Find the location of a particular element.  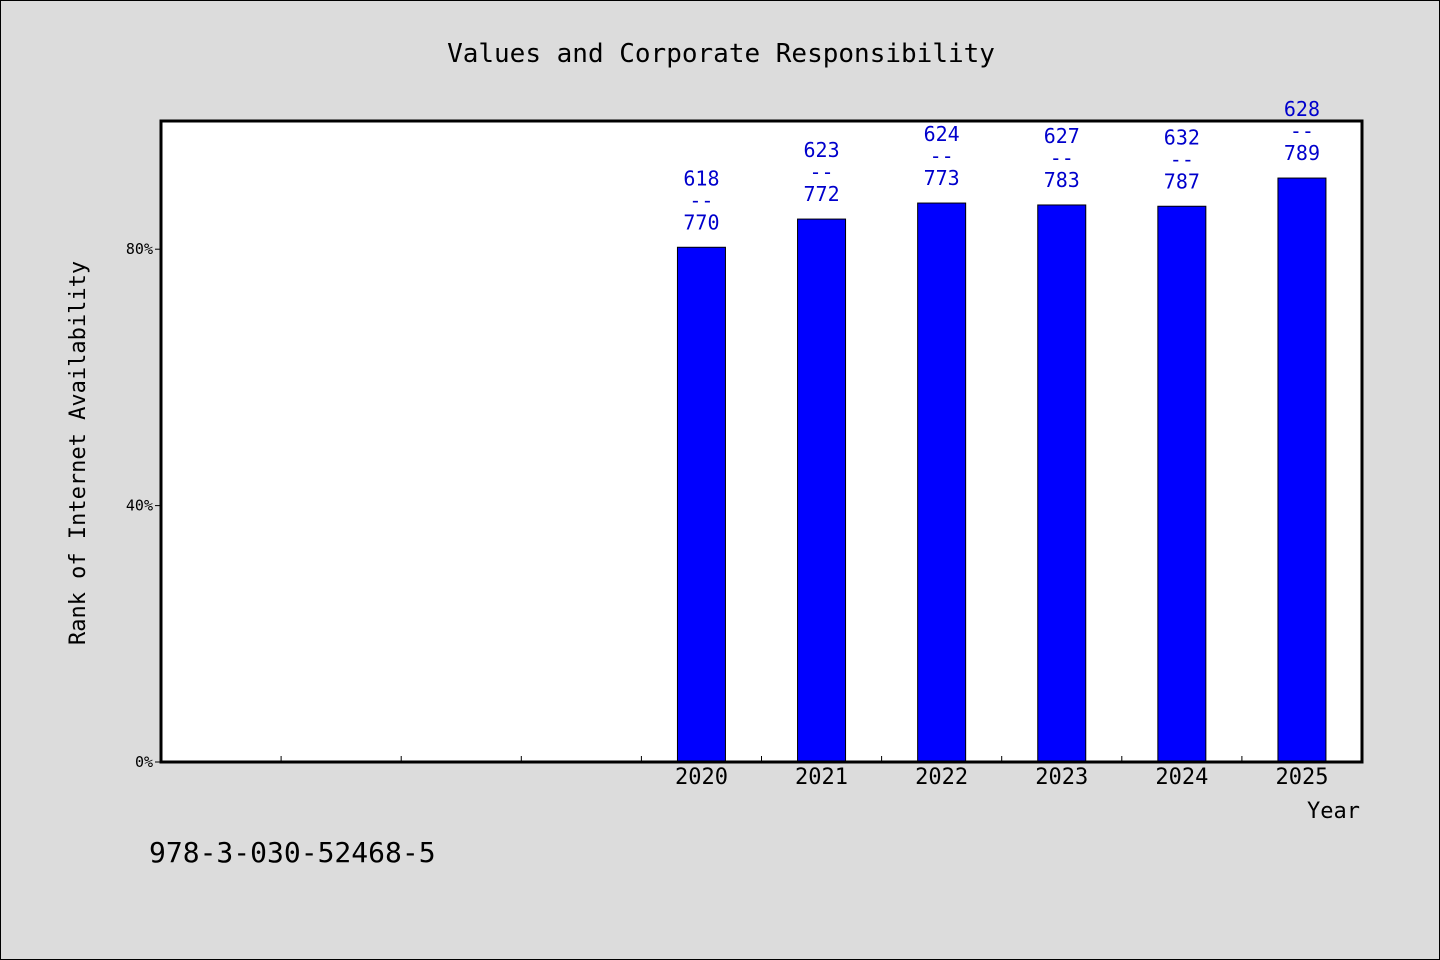

y-tick-label-40: 40% is located at coordinates (139, 506).